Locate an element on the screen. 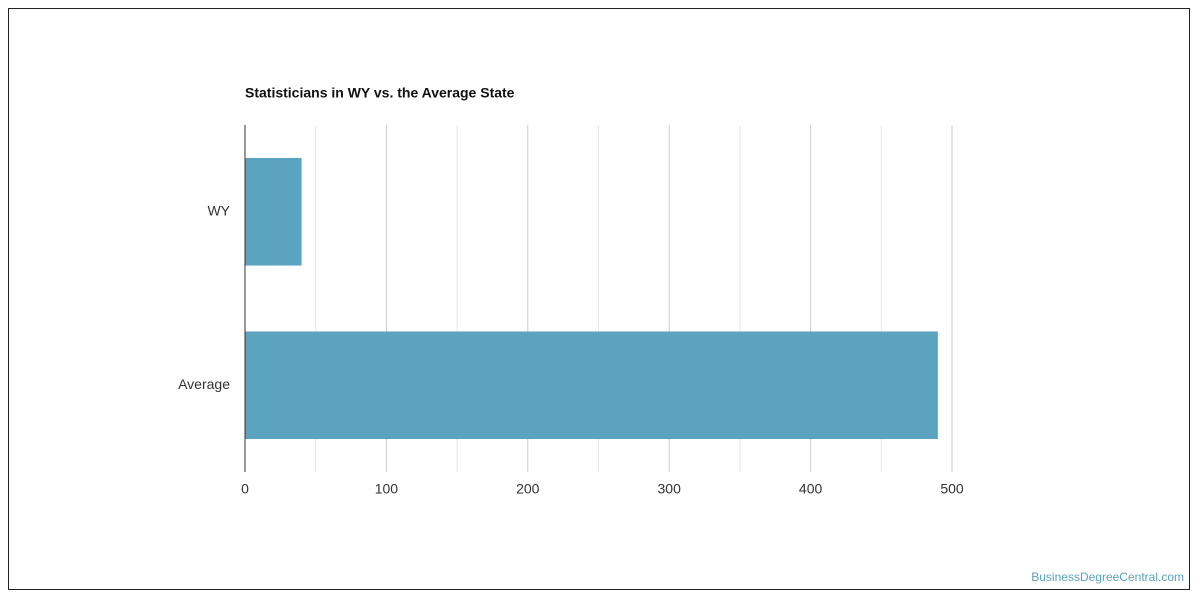  watermark: BusinessDegreeCentral.com is located at coordinates (1107, 577).